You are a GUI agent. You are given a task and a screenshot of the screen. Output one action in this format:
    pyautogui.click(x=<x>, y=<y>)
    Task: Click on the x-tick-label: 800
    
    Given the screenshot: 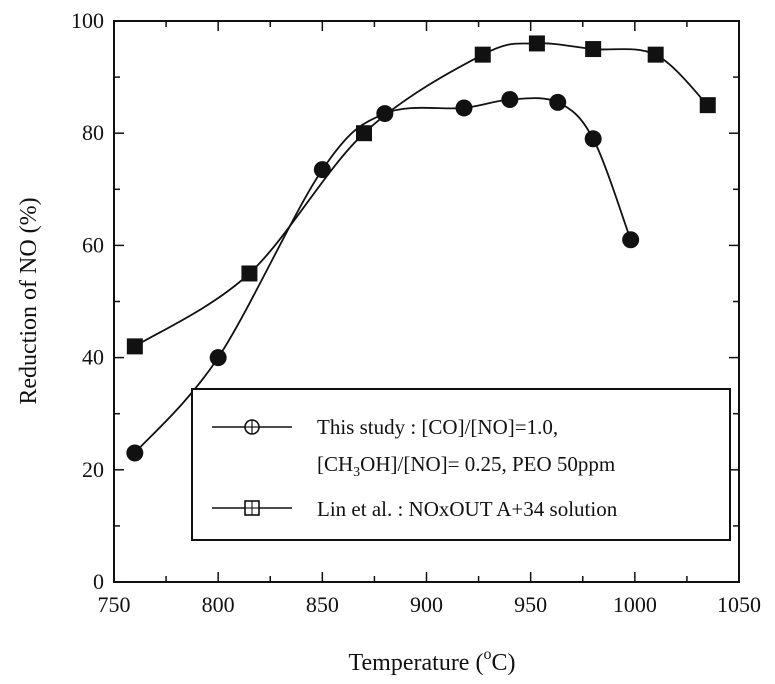 What is the action you would take?
    pyautogui.click(x=218, y=604)
    